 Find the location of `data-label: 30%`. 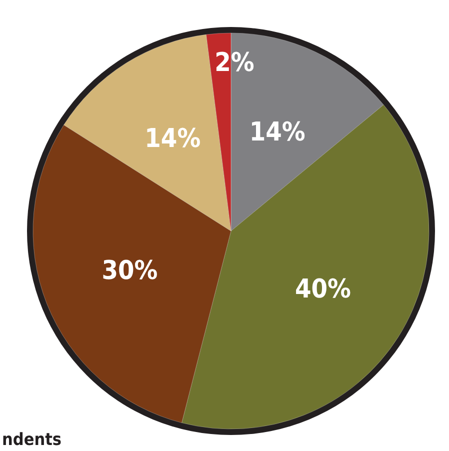

data-label: 30% is located at coordinates (130, 271).